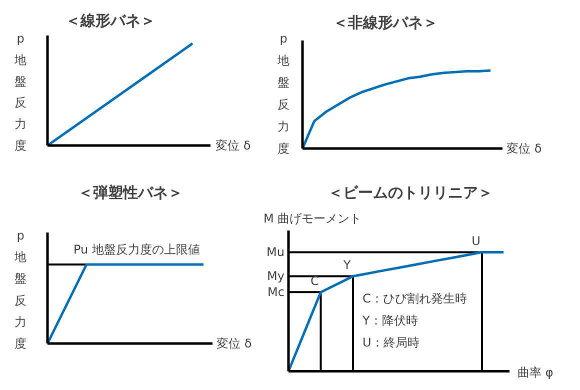 The height and width of the screenshot is (390, 580). What do you see at coordinates (137, 249) in the screenshot?
I see `ref-line-label: Pu 地盤反力度の上限値` at bounding box center [137, 249].